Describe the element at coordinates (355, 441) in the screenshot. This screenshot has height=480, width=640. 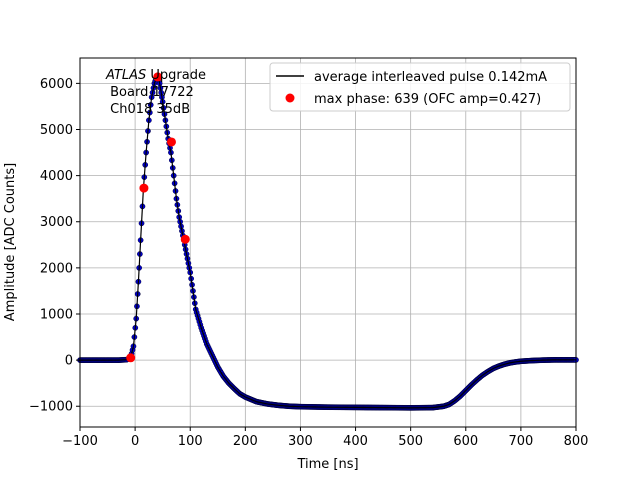
I see `x-tick-label: 400` at that location.